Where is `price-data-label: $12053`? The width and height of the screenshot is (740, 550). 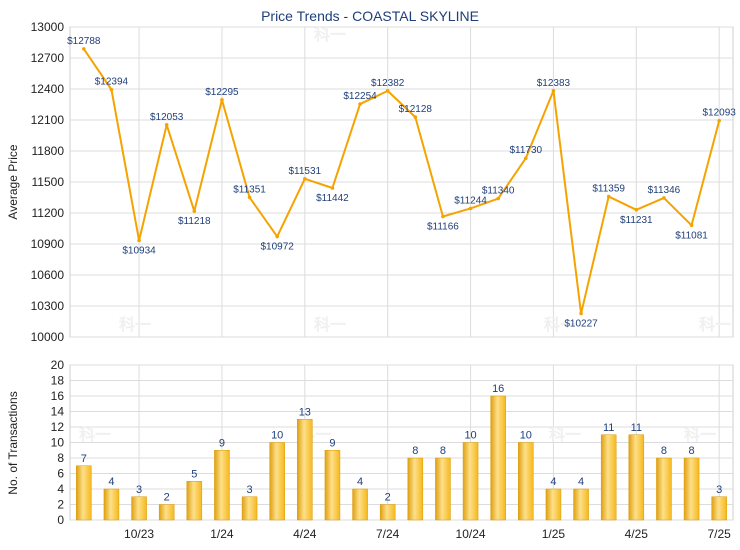
price-data-label: $12053 is located at coordinates (167, 117).